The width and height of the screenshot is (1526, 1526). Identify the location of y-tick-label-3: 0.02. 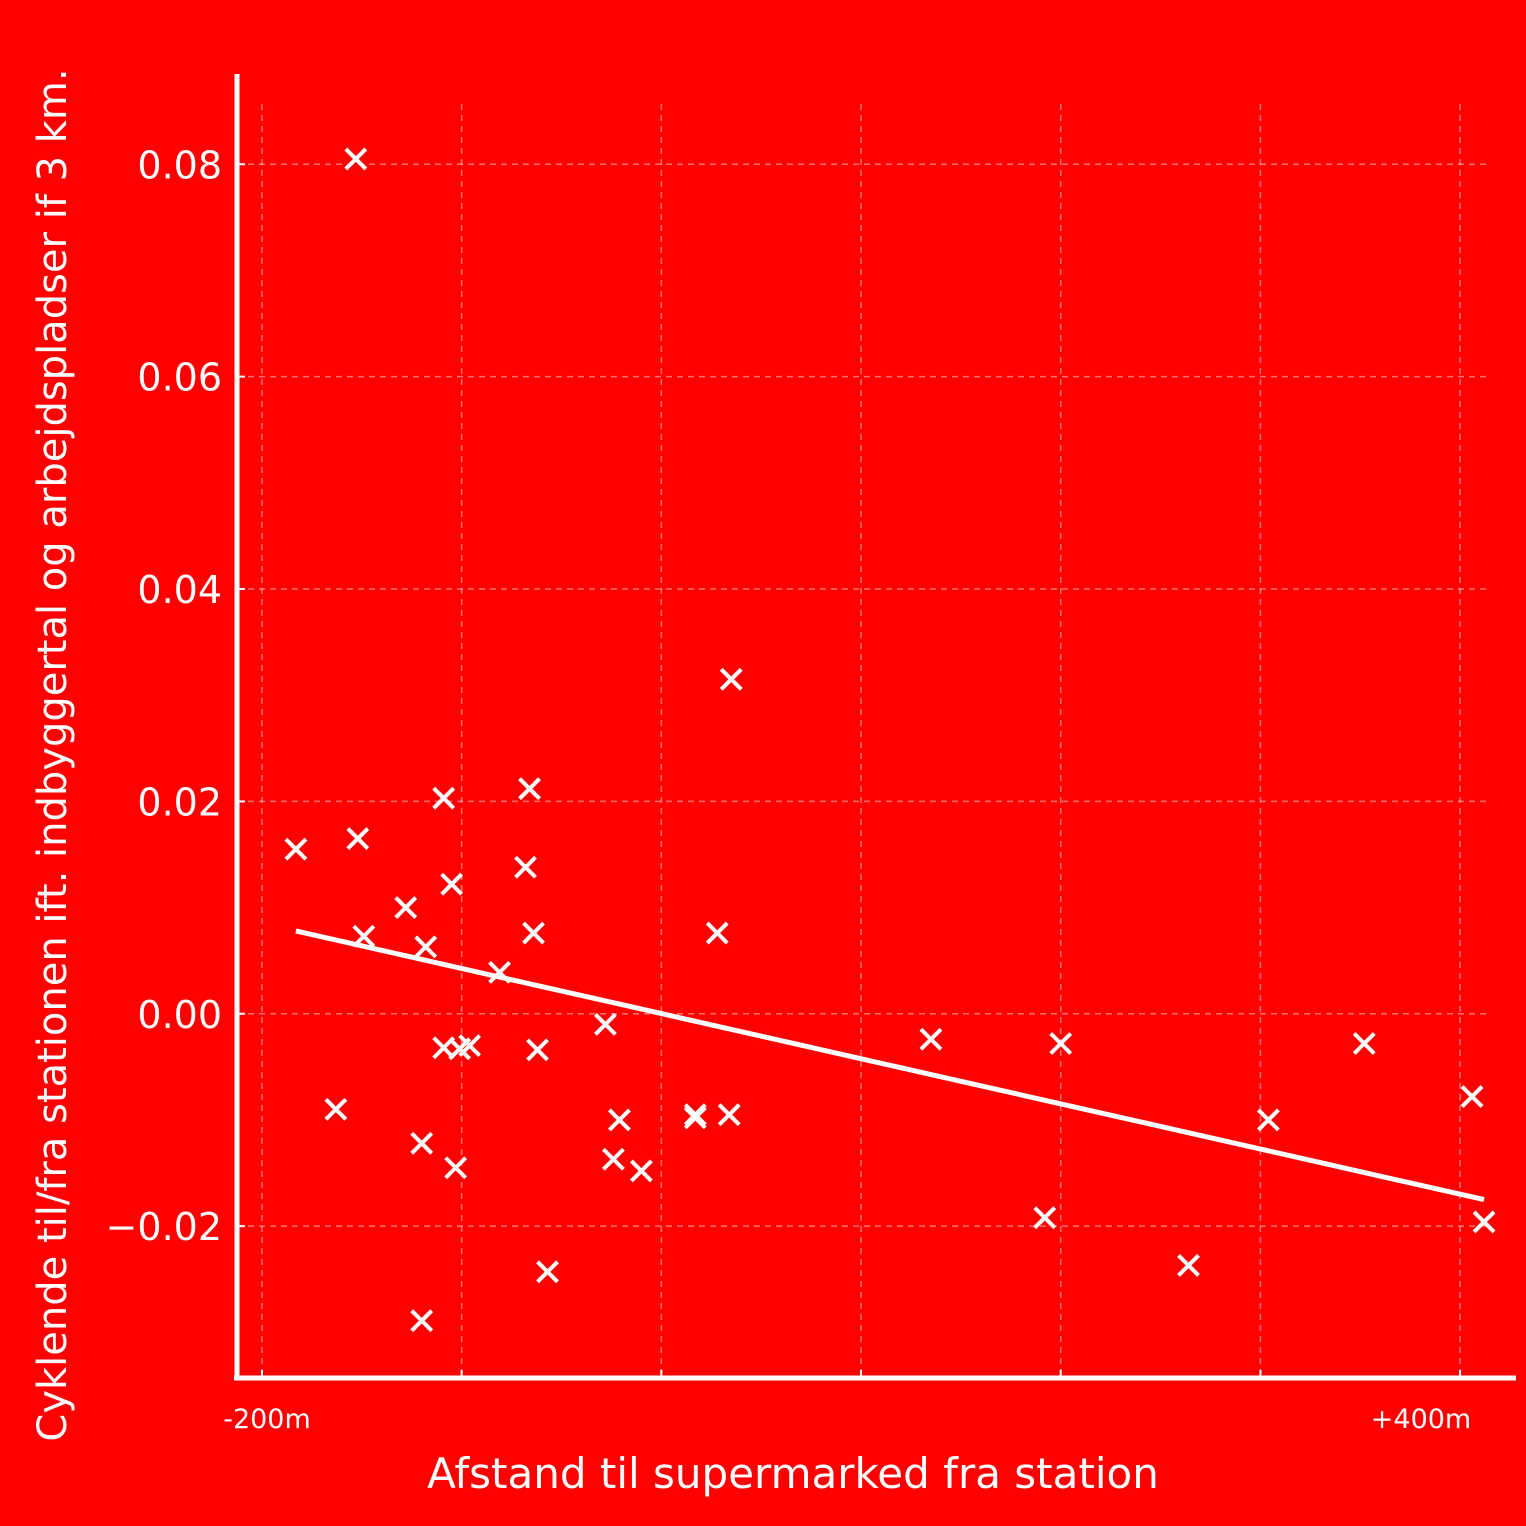
(179, 802).